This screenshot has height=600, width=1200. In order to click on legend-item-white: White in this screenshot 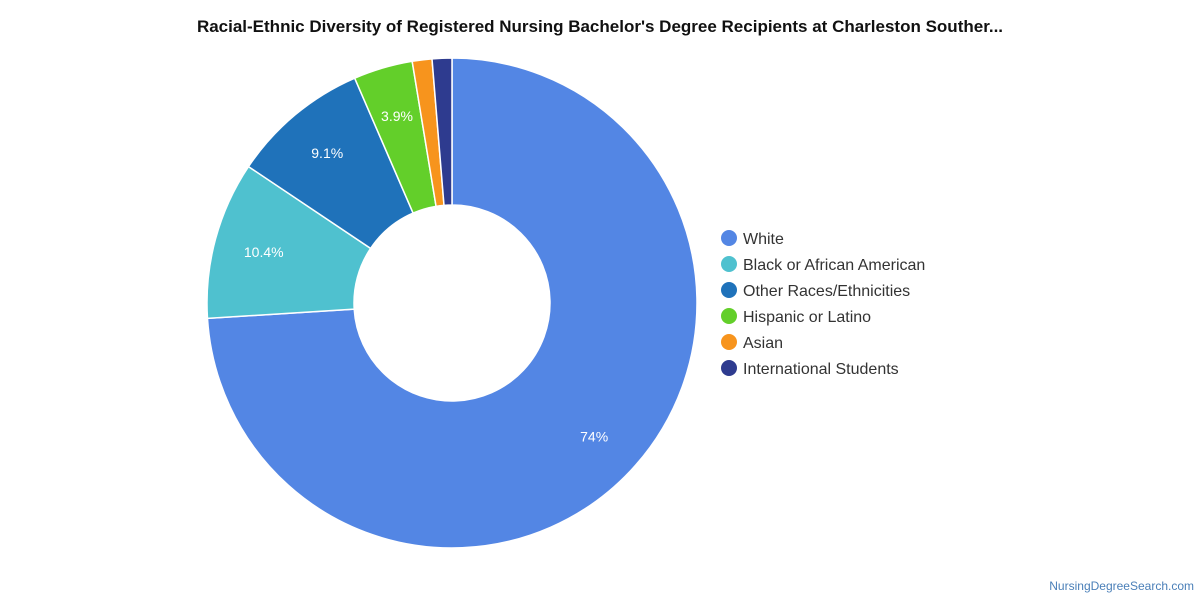, I will do `click(752, 239)`.